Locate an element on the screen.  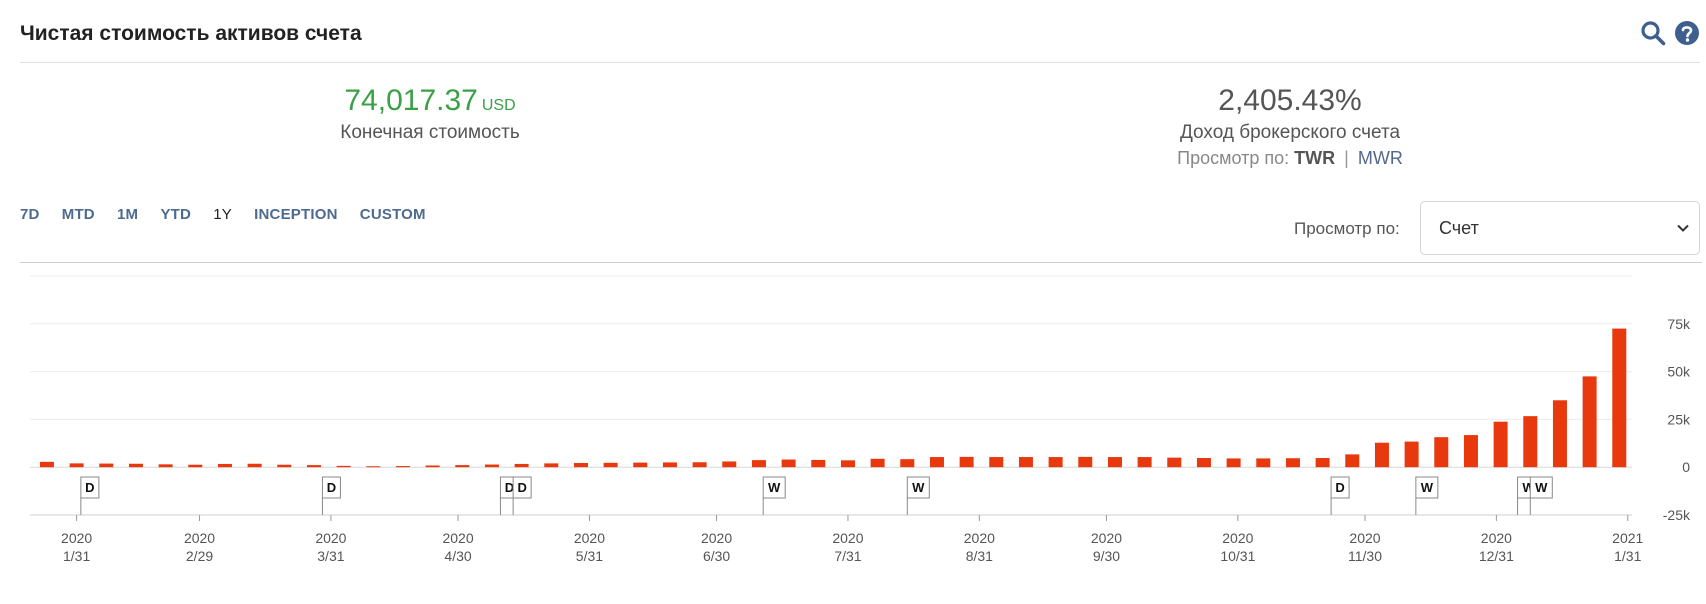
y-tick-label: 50k is located at coordinates (1679, 372).